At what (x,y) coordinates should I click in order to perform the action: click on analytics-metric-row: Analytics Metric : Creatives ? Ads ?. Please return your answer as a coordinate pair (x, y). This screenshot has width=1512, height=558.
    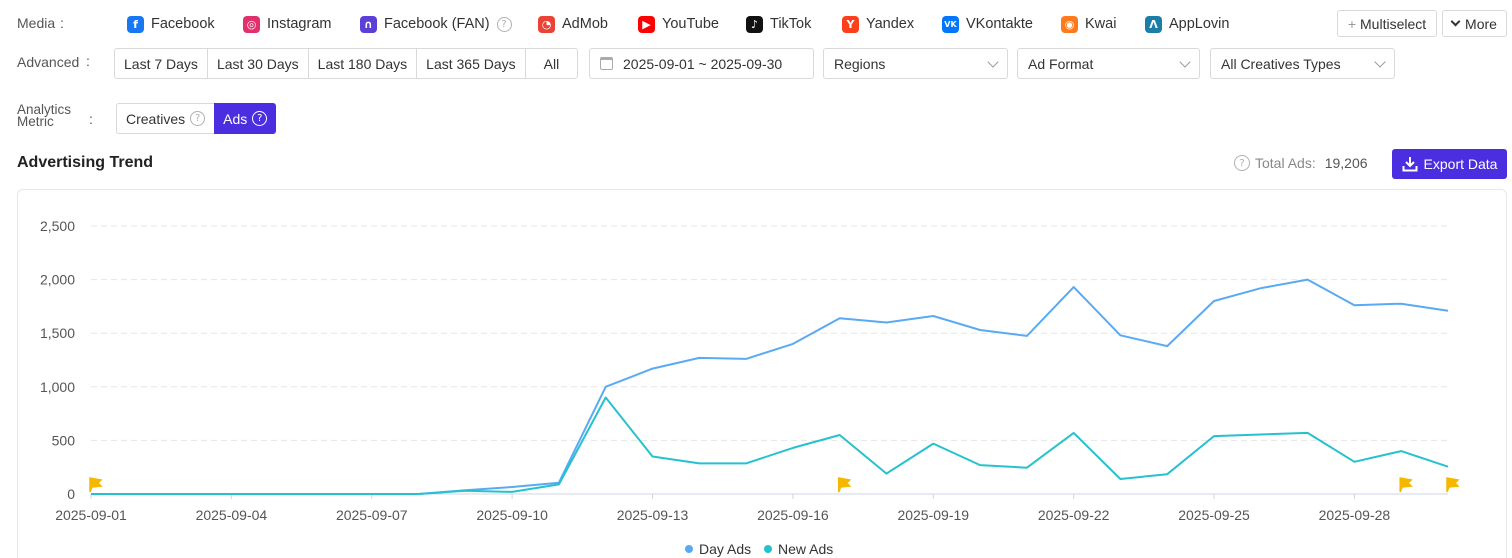
    Looking at the image, I should click on (756, 118).